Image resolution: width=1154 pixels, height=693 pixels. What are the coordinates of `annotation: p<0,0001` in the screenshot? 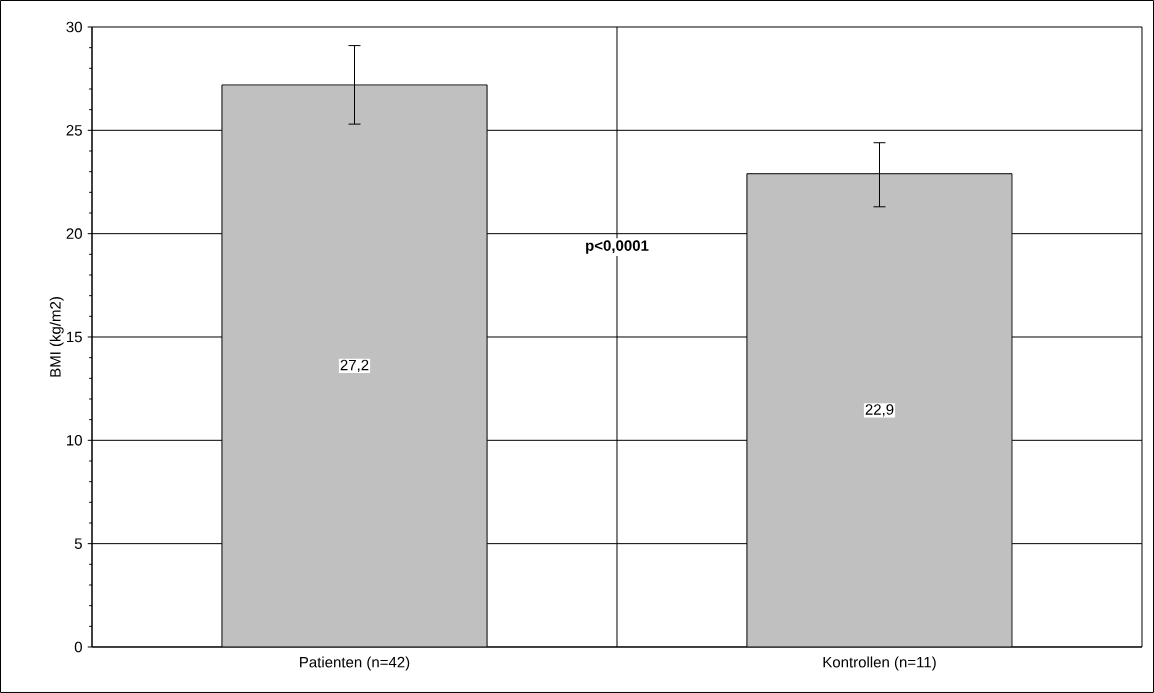 It's located at (617, 247).